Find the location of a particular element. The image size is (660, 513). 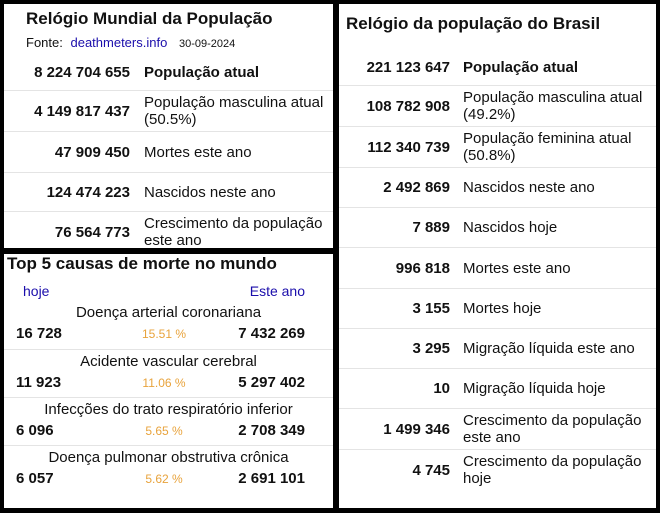

brazil-value: 2 492 869 is located at coordinates (416, 187).